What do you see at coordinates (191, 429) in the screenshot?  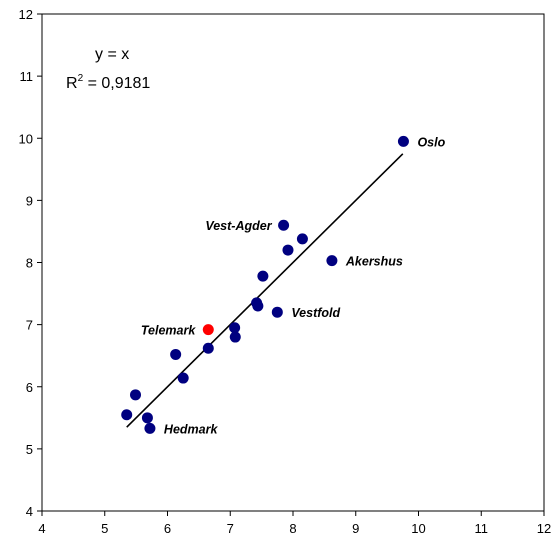 I see `point-label: Hedmark` at bounding box center [191, 429].